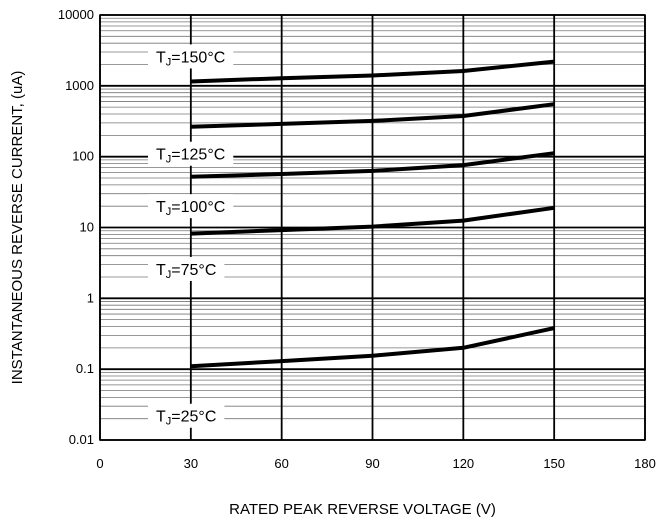  Describe the element at coordinates (99, 463) in the screenshot. I see `x-tick-label: 0` at that location.